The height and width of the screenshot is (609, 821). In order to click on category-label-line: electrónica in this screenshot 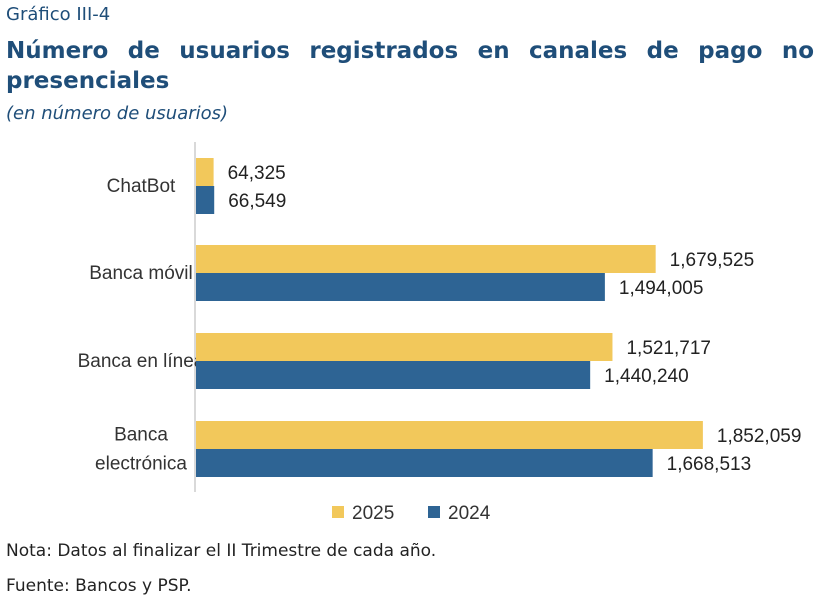, I will do `click(141, 464)`.